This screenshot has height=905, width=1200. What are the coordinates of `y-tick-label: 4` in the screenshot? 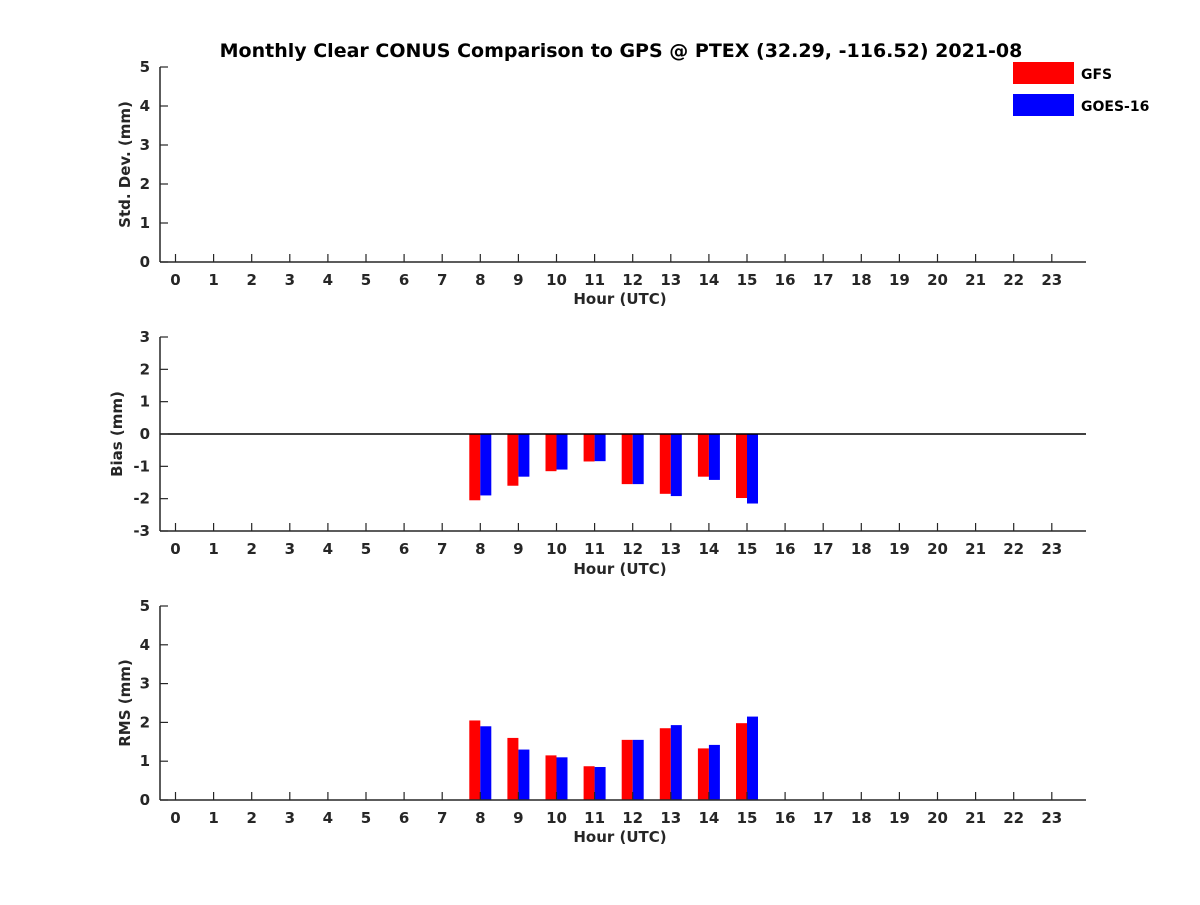 It's located at (145, 106).